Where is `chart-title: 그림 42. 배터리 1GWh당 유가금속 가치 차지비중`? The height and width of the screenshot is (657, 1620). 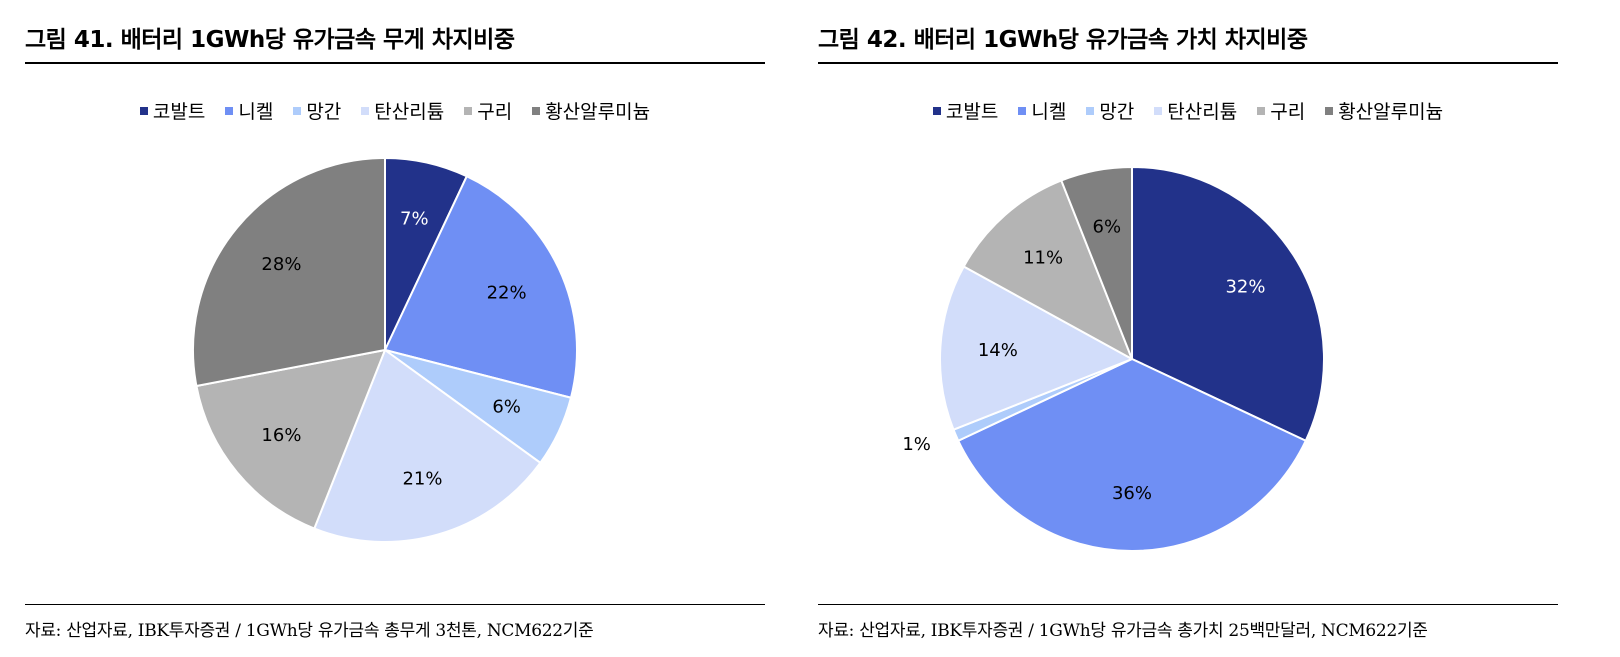
chart-title: 그림 42. 배터리 1GWh당 유가금속 가치 차지비중 is located at coordinates (1063, 40).